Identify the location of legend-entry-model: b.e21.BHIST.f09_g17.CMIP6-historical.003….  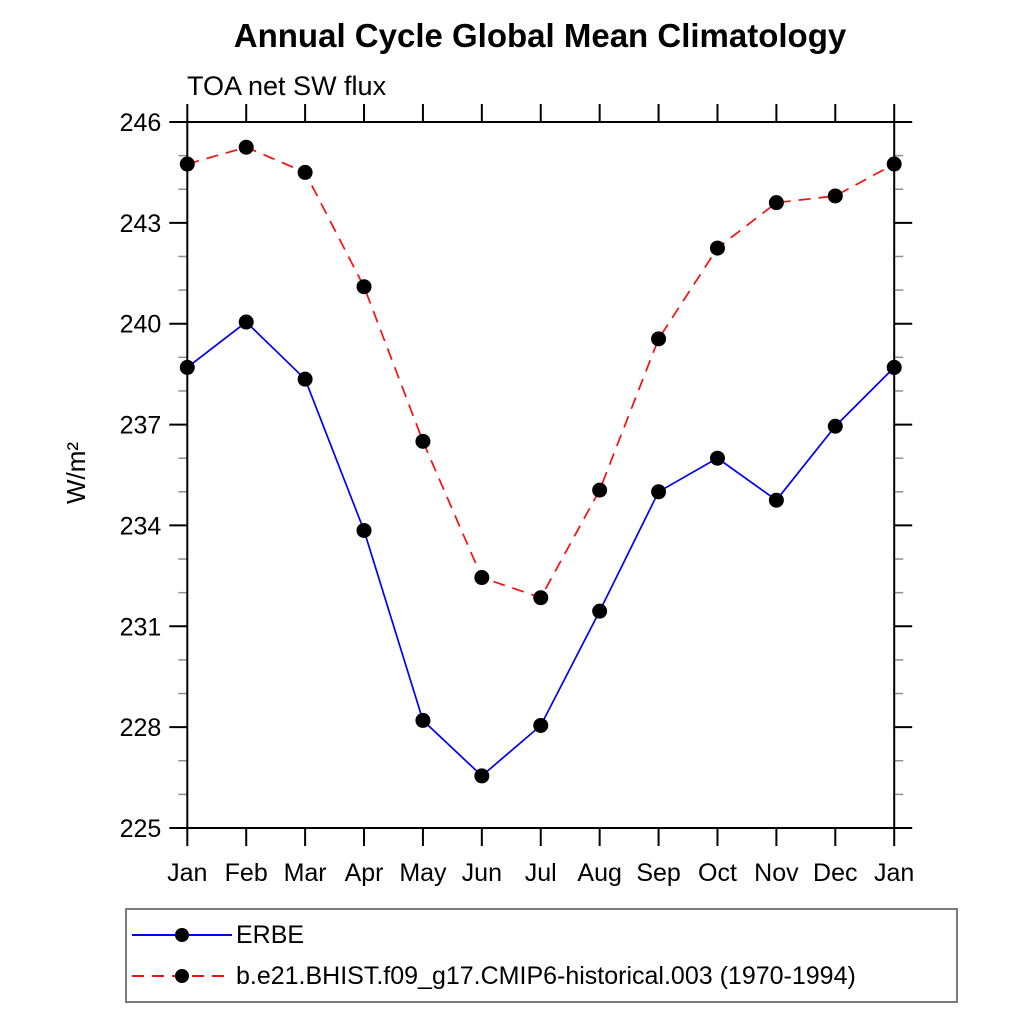
(543, 976).